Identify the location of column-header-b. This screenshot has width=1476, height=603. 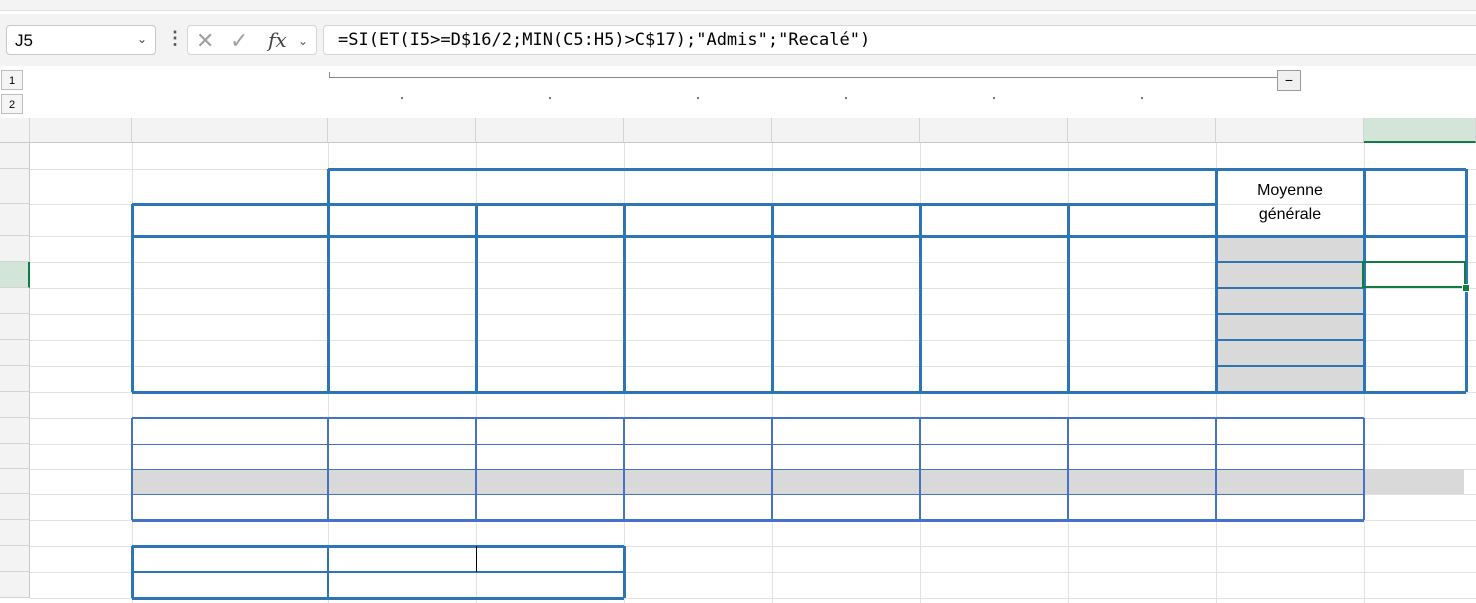
(230, 130).